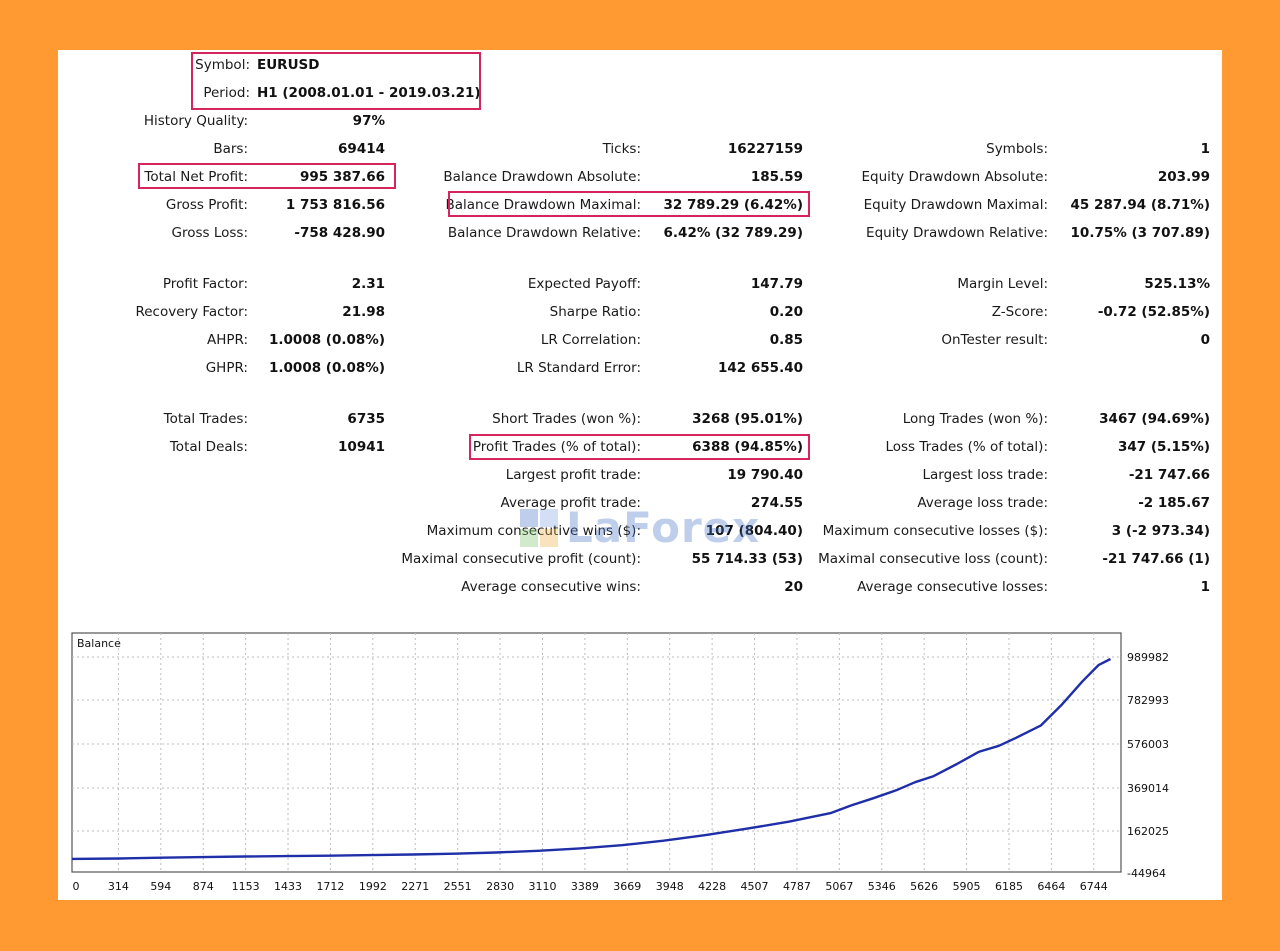 The image size is (1280, 951). What do you see at coordinates (590, 340) in the screenshot?
I see `stat-label: LR Correlation:` at bounding box center [590, 340].